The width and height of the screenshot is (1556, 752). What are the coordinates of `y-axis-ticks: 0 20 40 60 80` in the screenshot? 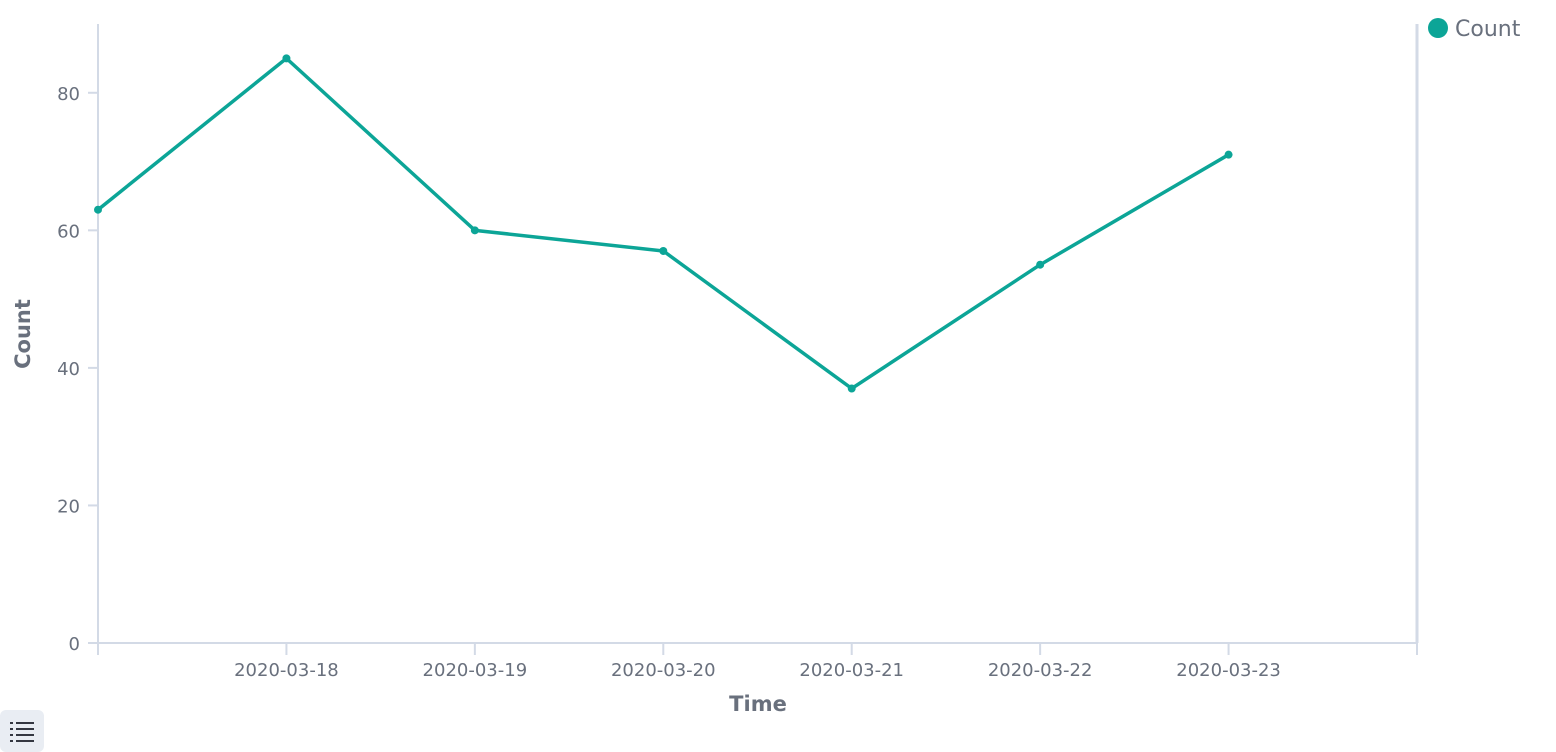 It's located at (77, 369).